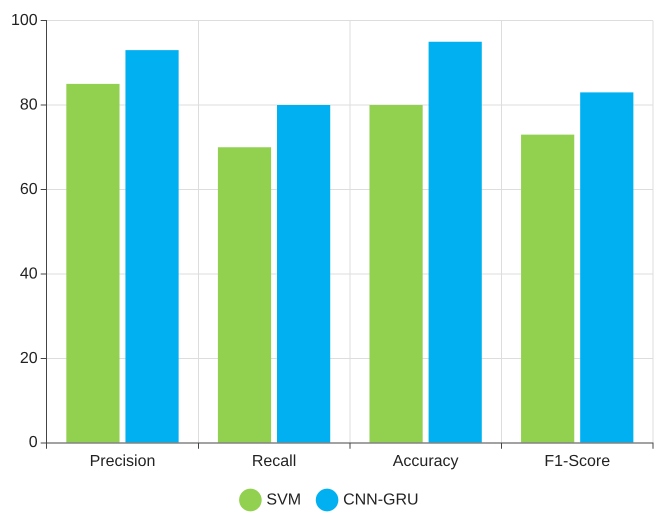 Image resolution: width=665 pixels, height=526 pixels. Describe the element at coordinates (425, 461) in the screenshot. I see `x-tick-label: Accuracy` at that location.